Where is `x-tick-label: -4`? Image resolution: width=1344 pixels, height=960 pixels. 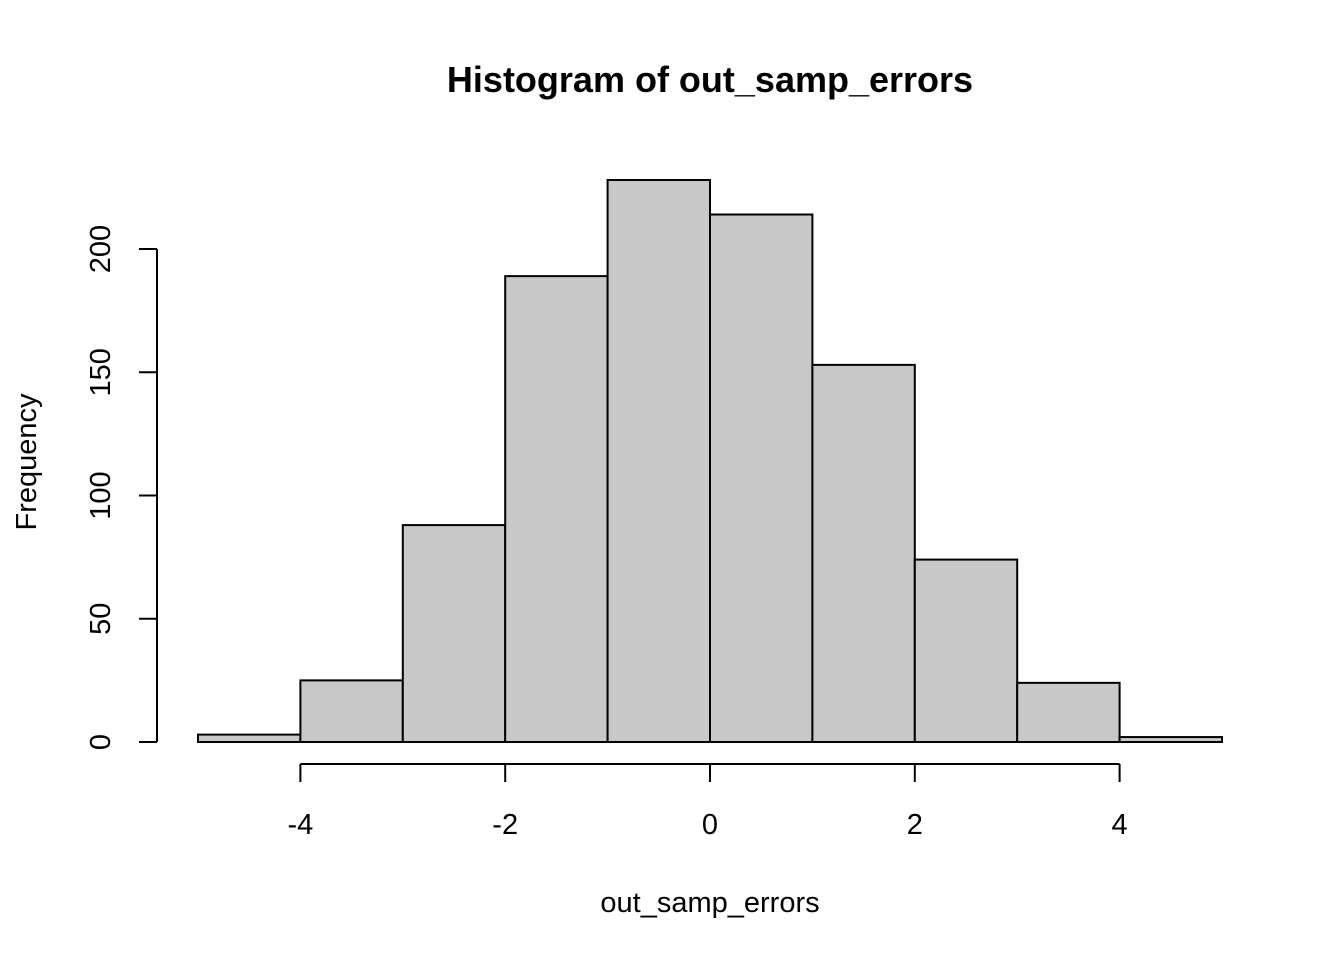
x-tick-label: -4 is located at coordinates (301, 825).